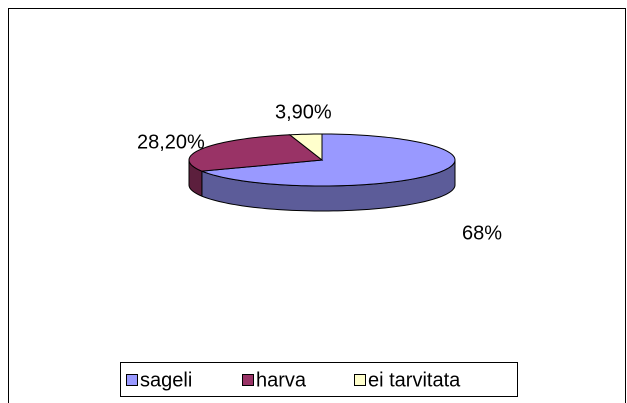  I want to click on data-label: 68%, so click(482, 233).